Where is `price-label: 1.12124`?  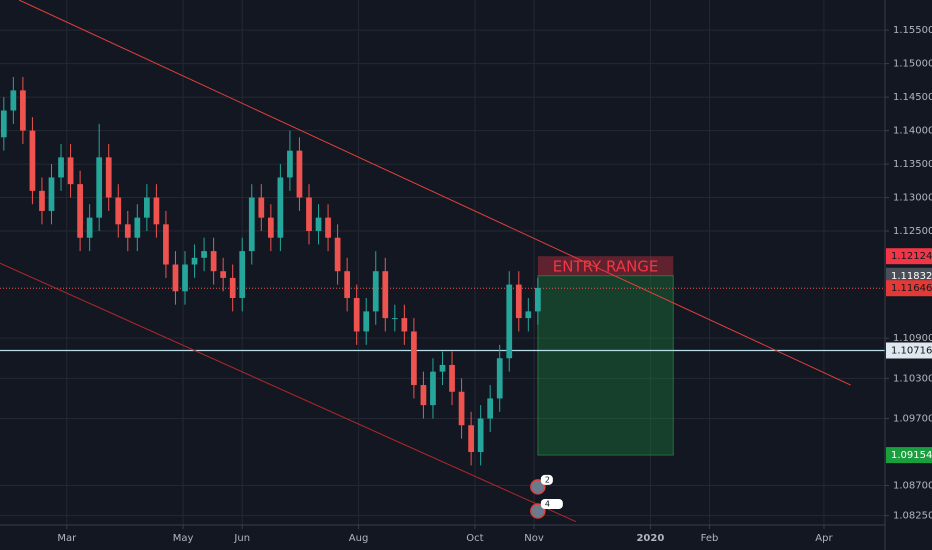 price-label: 1.12124 is located at coordinates (911, 256).